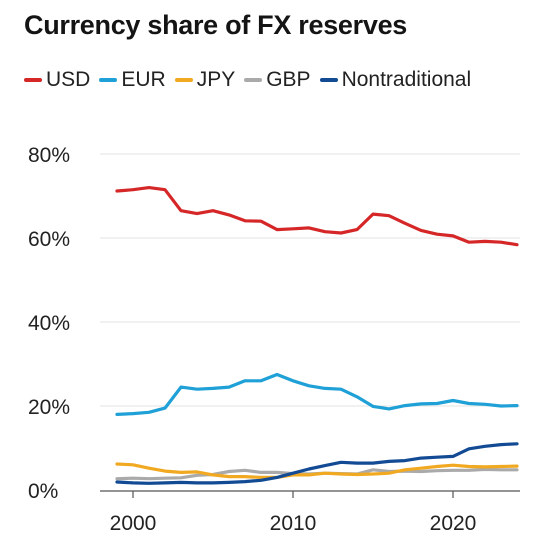 The image size is (552, 550). Describe the element at coordinates (288, 79) in the screenshot. I see `legend-label-gbp: GBP` at that location.